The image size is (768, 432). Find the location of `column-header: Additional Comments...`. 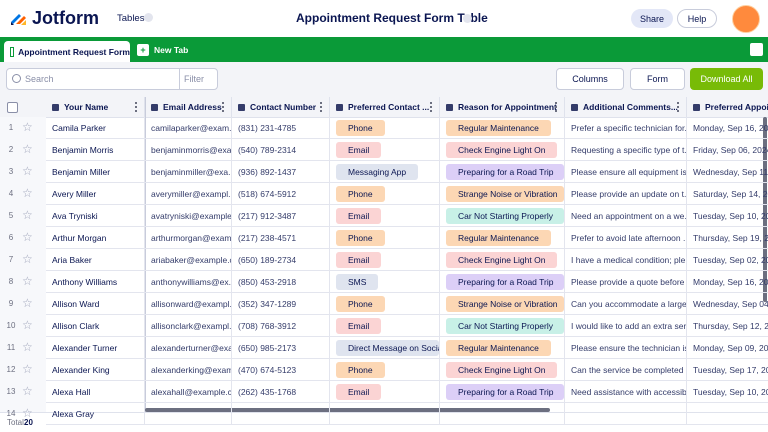

column-header: Additional Comments... is located at coordinates (626, 107).